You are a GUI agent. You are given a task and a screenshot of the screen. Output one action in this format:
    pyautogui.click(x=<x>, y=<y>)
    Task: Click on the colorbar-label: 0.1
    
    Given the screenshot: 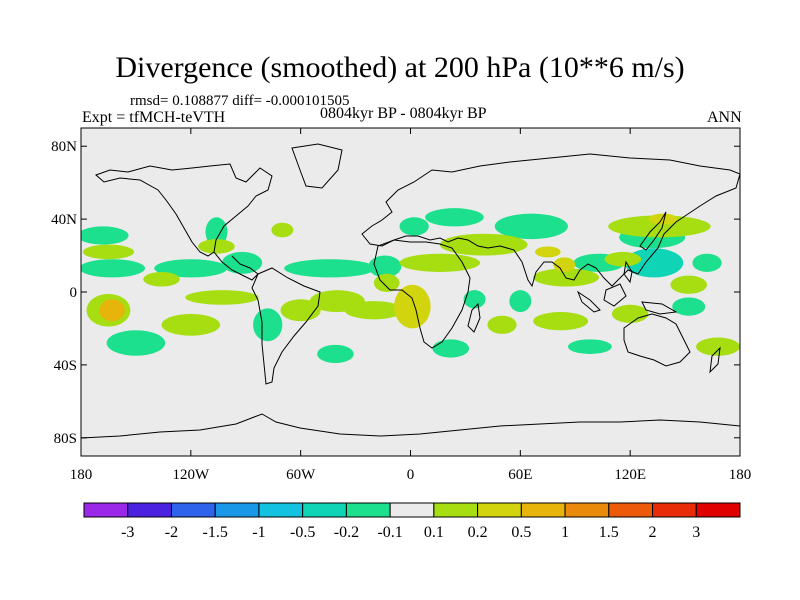 What is the action you would take?
    pyautogui.click(x=434, y=532)
    